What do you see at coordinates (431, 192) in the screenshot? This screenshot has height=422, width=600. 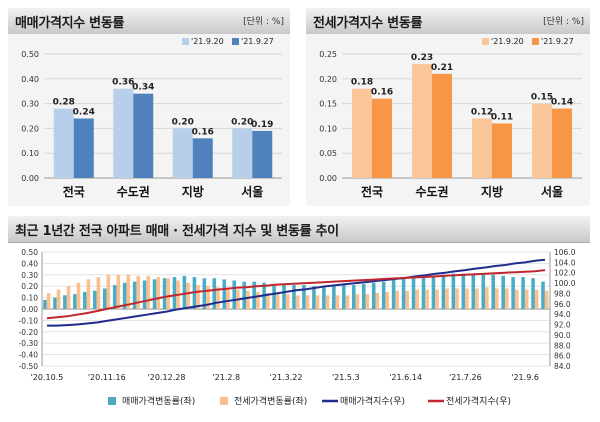 I see `jeonse-category-label: 수도권` at bounding box center [431, 192].